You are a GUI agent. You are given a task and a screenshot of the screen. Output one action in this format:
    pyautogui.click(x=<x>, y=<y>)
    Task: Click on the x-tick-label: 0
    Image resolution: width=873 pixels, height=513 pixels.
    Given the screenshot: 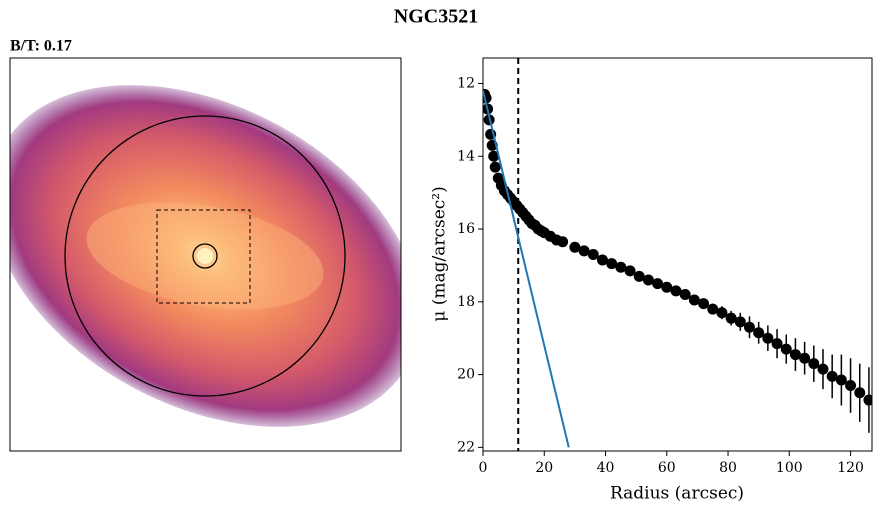 What is the action you would take?
    pyautogui.click(x=483, y=468)
    